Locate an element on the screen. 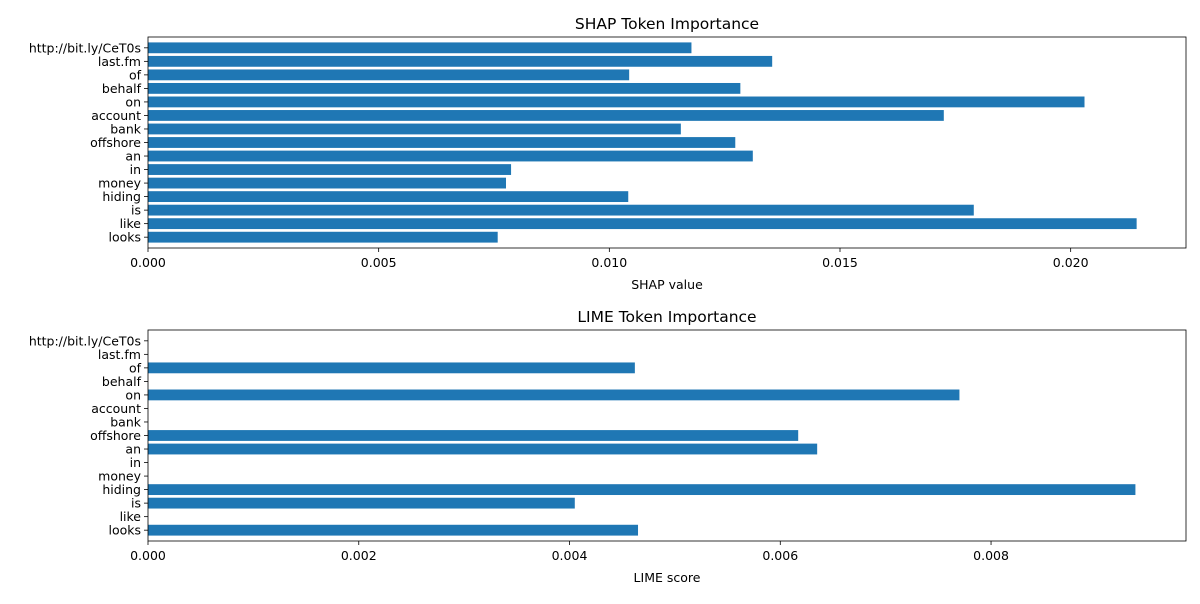 This screenshot has height=604, width=1200. y-tick-label-1-9: in is located at coordinates (135, 462).